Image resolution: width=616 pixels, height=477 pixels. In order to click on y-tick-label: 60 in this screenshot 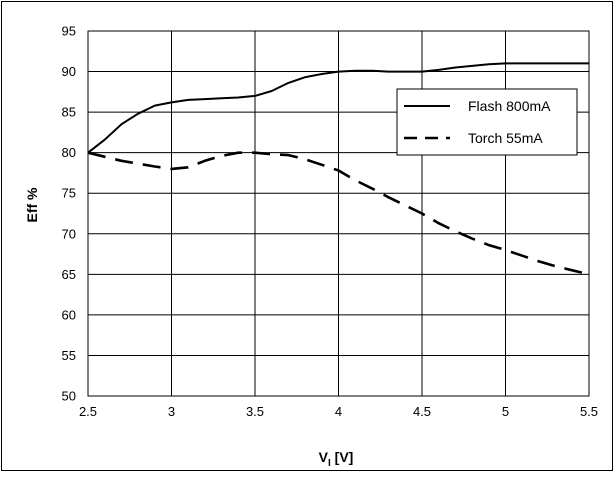, I will do `click(69, 314)`.